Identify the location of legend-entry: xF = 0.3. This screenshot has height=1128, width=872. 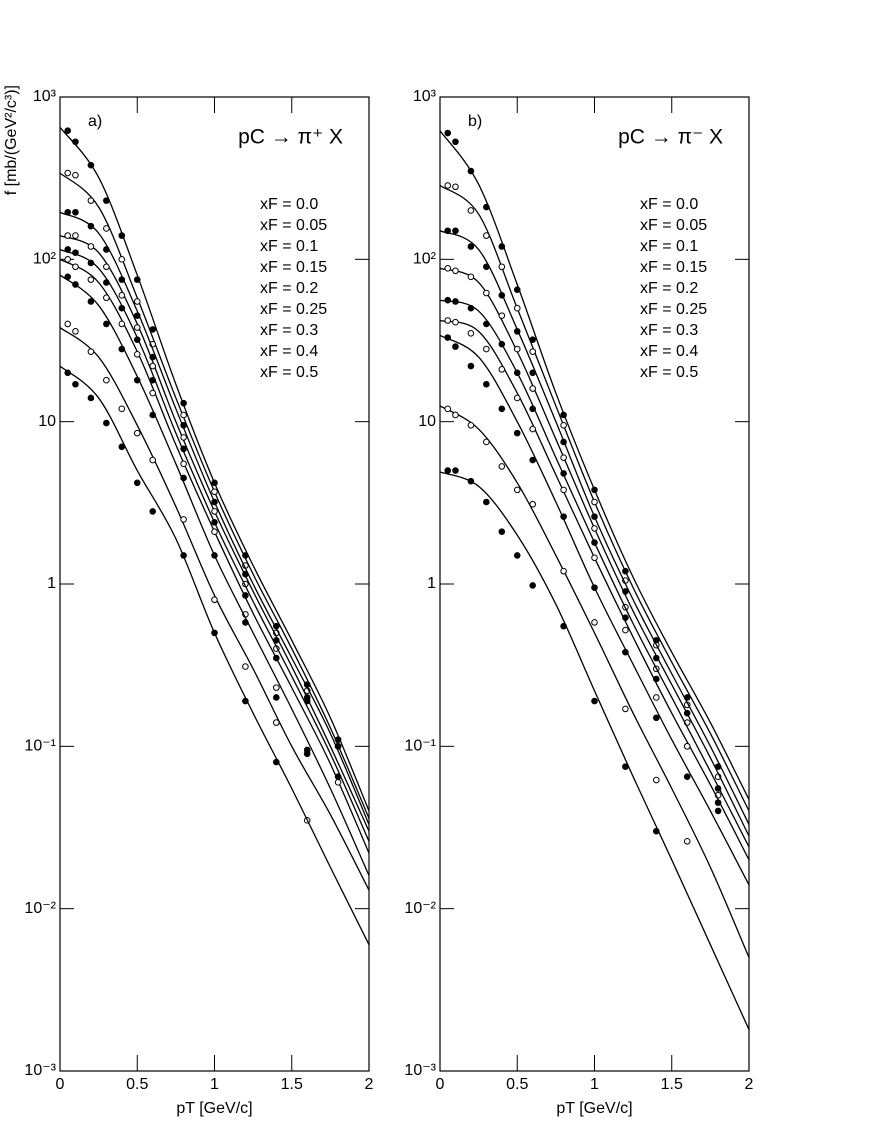
(669, 330).